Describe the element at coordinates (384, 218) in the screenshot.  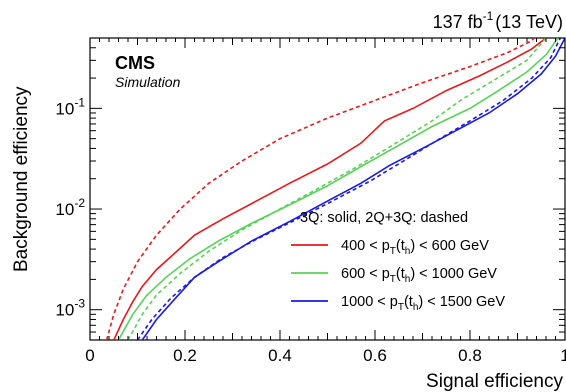
I see `legend-header: 3Q: solid, 2Q+3Q: dashed` at that location.